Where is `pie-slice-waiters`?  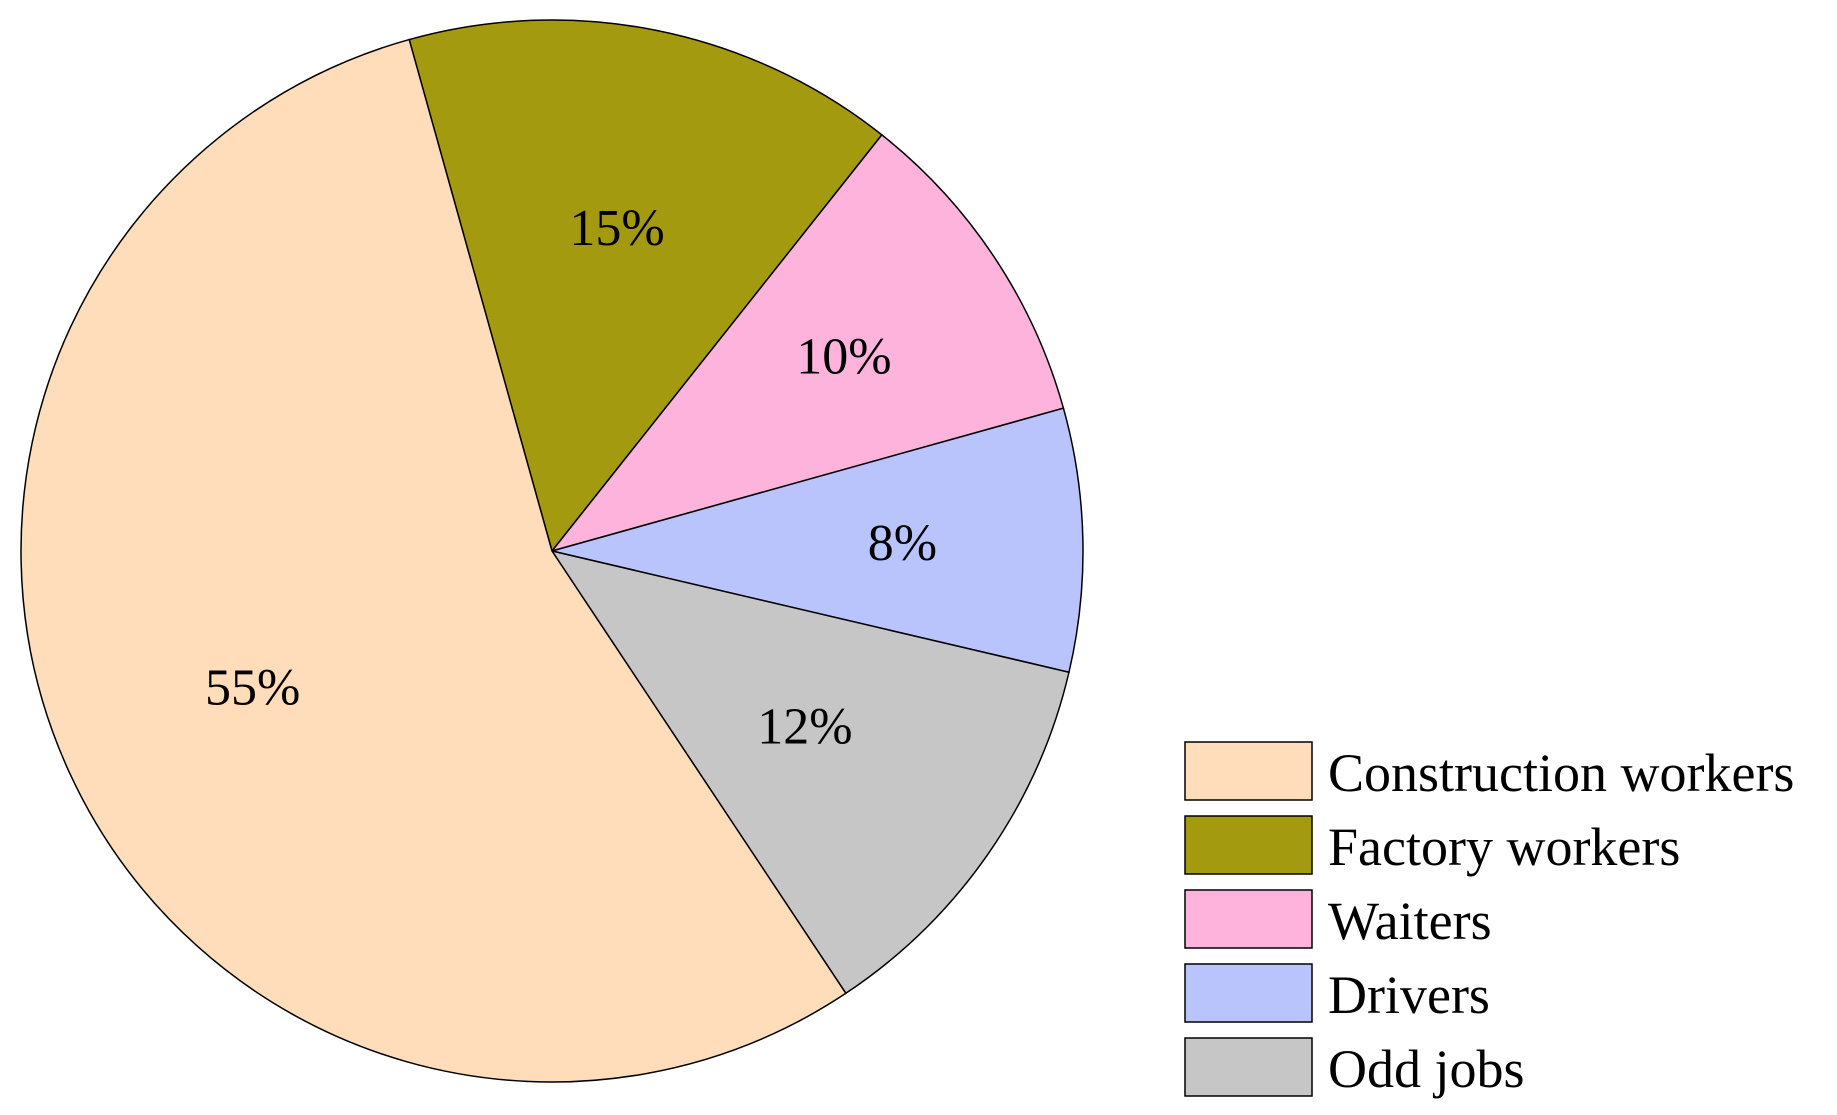 pie-slice-waiters is located at coordinates (807, 343).